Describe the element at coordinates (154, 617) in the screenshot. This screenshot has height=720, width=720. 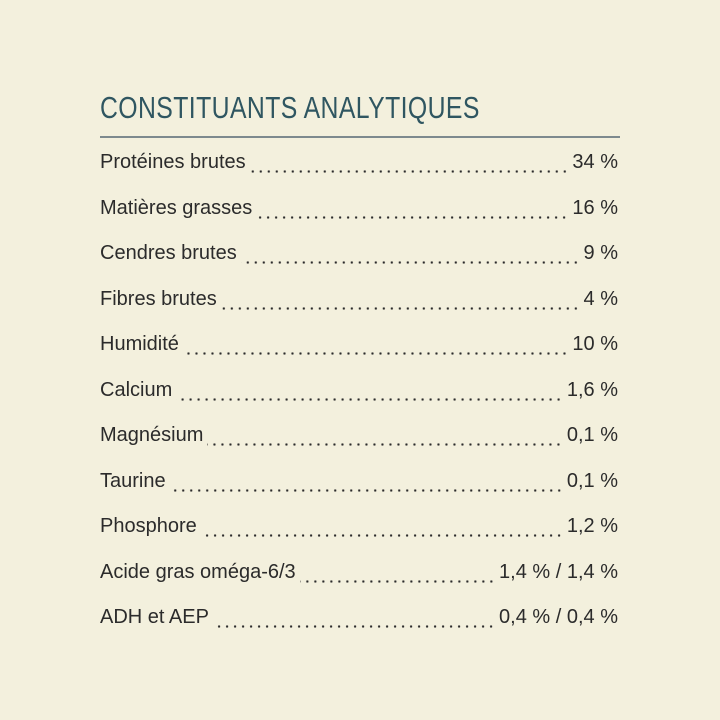
I see `row-label: ADH et AEP` at that location.